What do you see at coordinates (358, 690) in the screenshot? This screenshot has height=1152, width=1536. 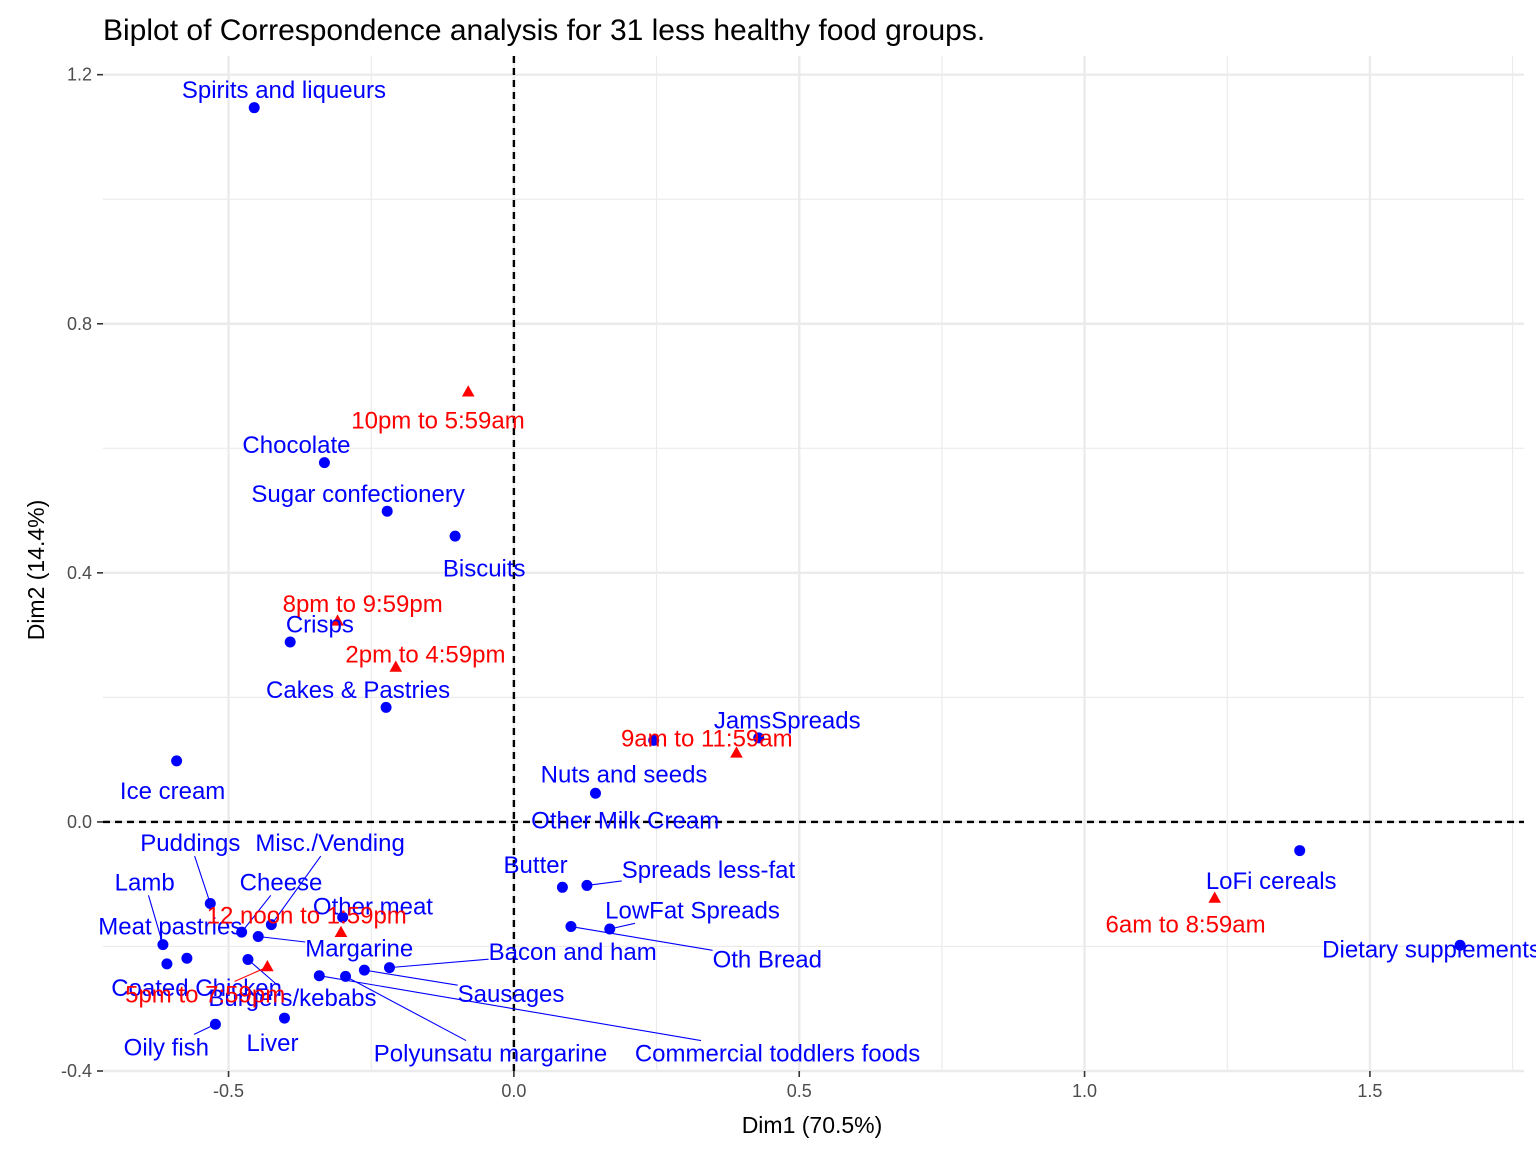 I see `point-label: Cakes & Pastries` at bounding box center [358, 690].